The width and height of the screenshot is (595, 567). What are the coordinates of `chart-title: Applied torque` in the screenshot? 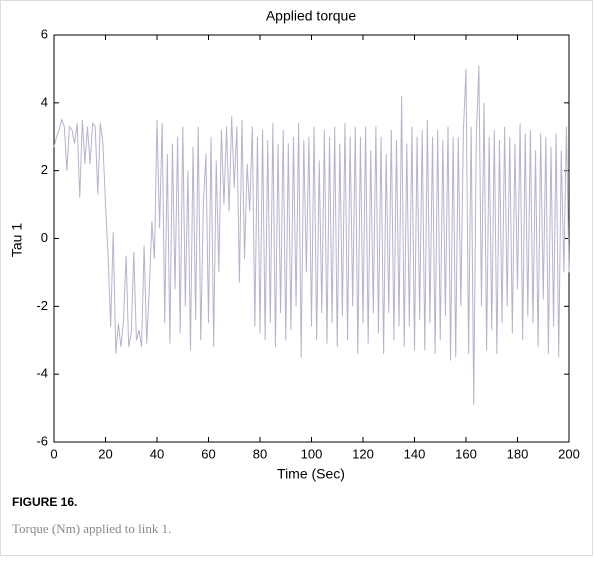 It's located at (311, 16).